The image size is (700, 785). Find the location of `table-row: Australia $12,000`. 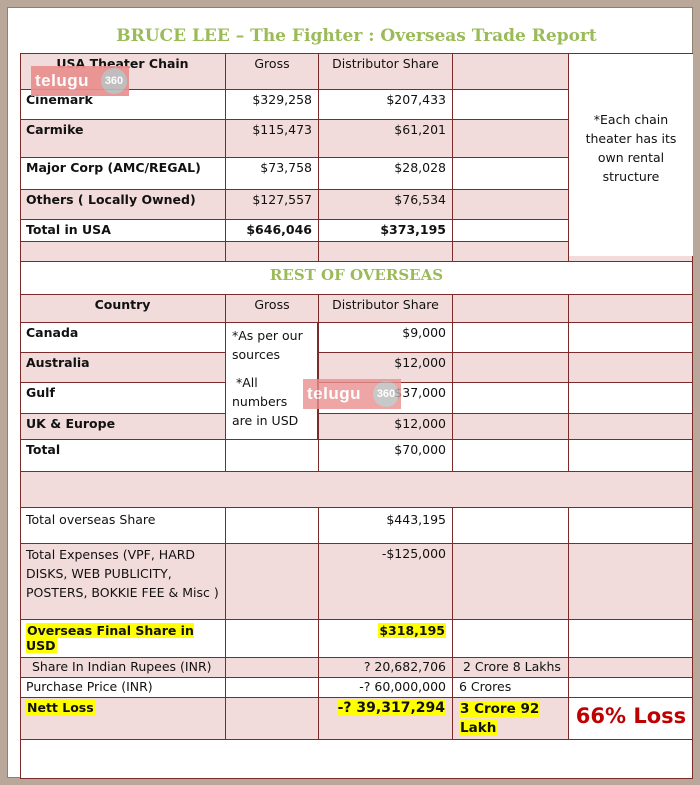

table-row: Australia $12,000 is located at coordinates (356, 367).